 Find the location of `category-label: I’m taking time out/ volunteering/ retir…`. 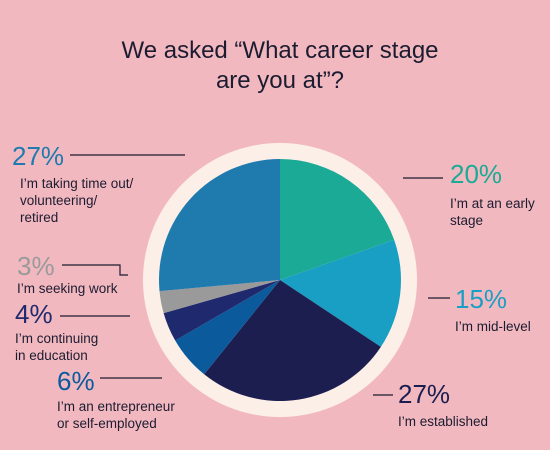

category-label: I’m taking time out/ volunteering/ retir… is located at coordinates (77, 200).